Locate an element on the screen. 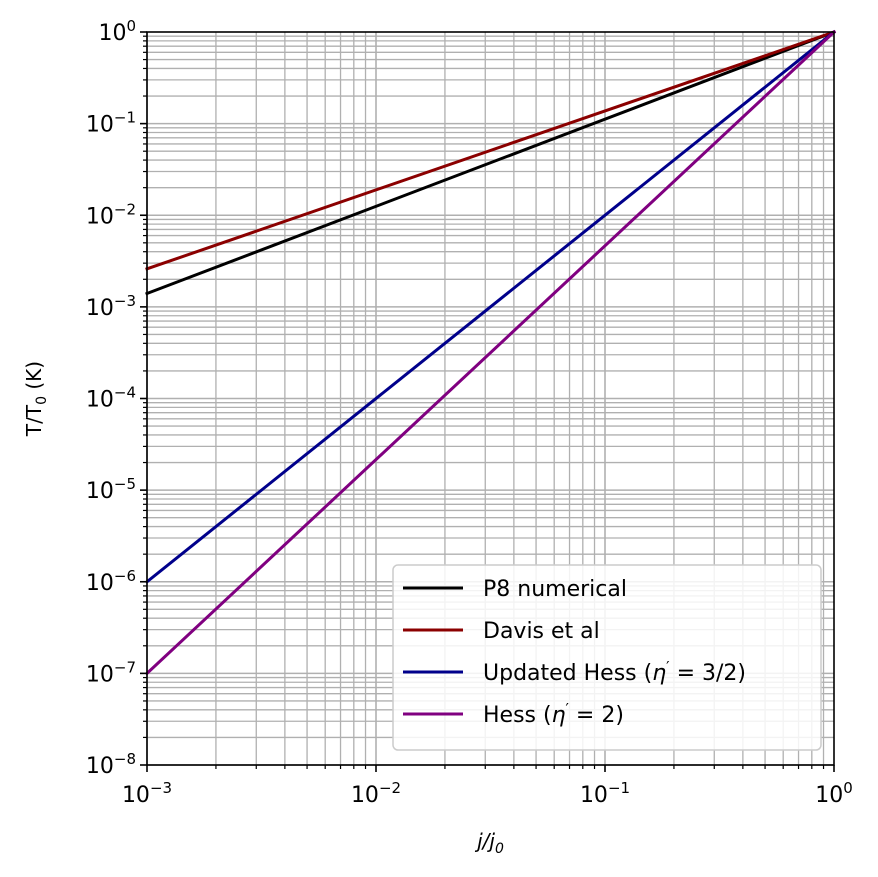  legend-label-2: Davis et al is located at coordinates (541, 631).